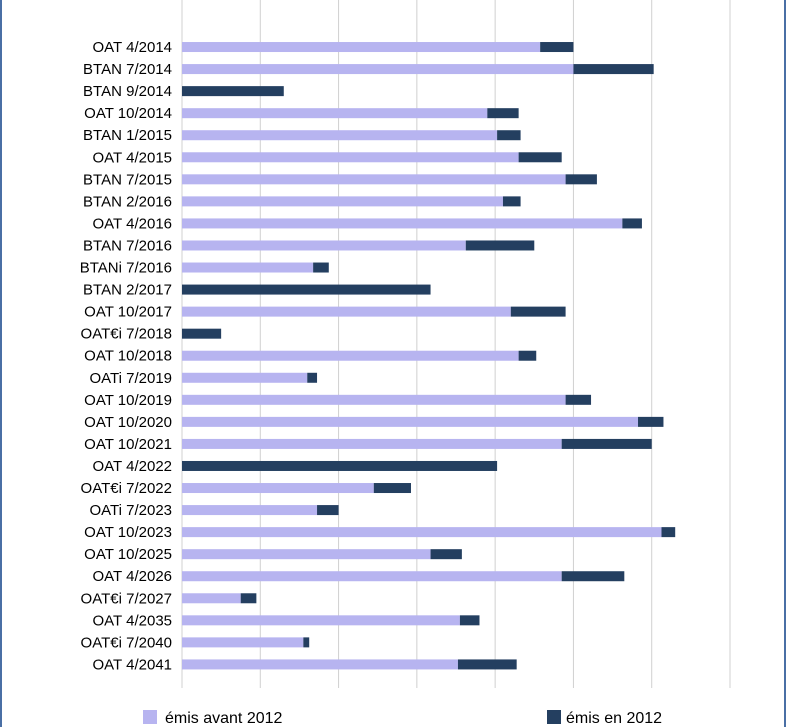  What do you see at coordinates (133, 576) in the screenshot?
I see `category-label: OAT 4/2026` at bounding box center [133, 576].